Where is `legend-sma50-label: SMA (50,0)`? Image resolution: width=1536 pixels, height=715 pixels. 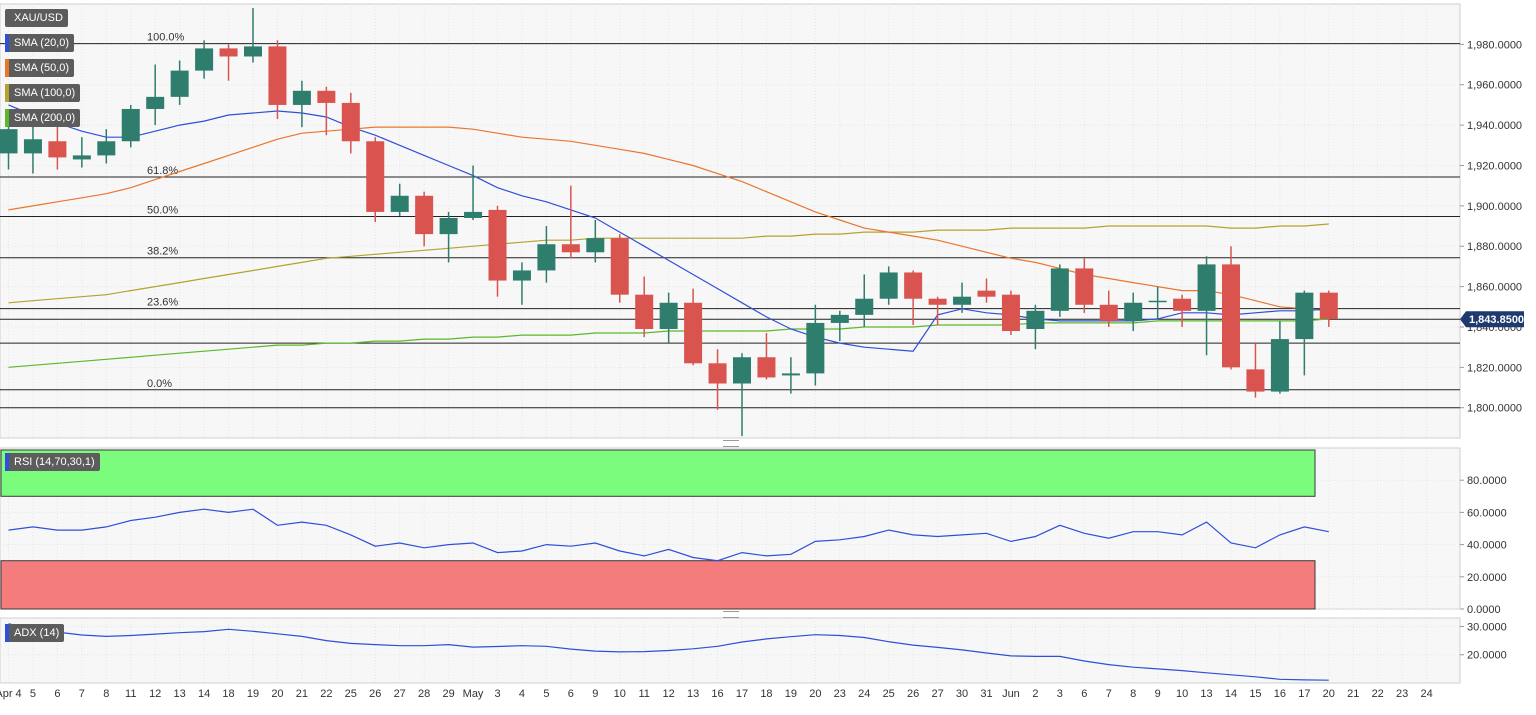
legend-sma50-label: SMA (50,0) is located at coordinates (42, 68).